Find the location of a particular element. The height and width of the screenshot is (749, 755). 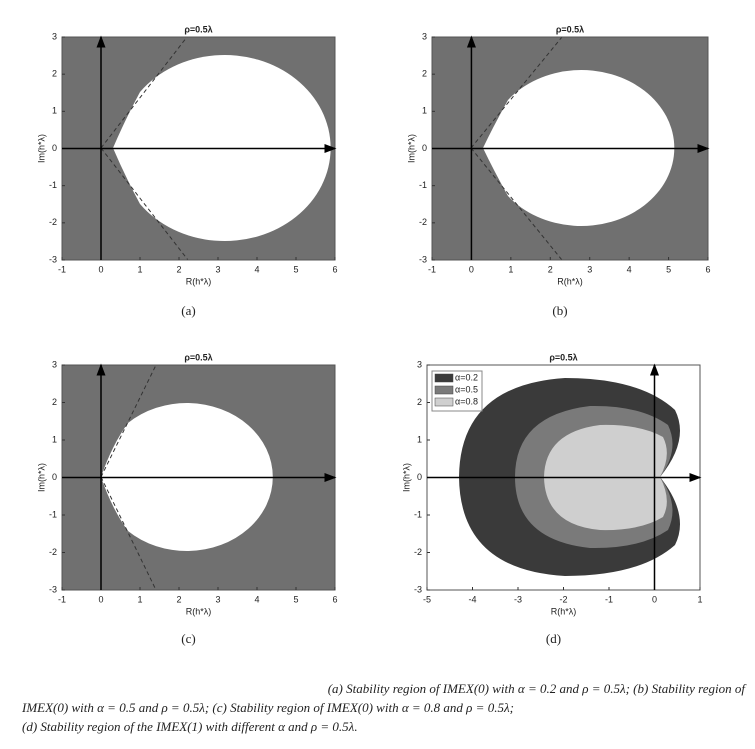

subfigure-label: (d) is located at coordinates (553, 638).